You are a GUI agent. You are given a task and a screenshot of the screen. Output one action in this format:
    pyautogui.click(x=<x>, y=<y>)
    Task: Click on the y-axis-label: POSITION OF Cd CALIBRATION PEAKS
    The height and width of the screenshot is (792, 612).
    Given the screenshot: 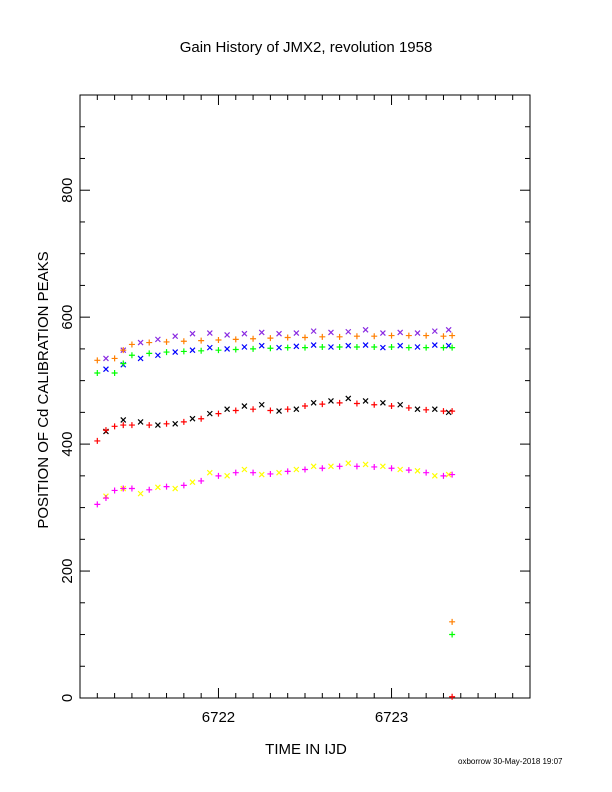 What is the action you would take?
    pyautogui.click(x=43, y=389)
    